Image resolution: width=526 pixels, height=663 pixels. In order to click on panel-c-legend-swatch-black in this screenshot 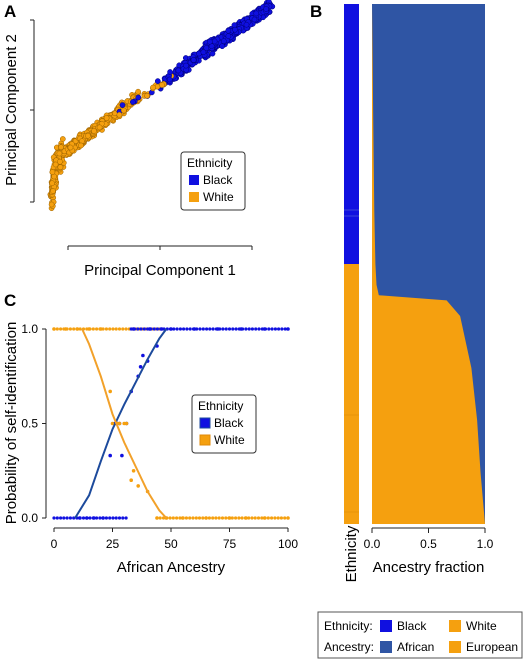, I will do `click(205, 423)`.